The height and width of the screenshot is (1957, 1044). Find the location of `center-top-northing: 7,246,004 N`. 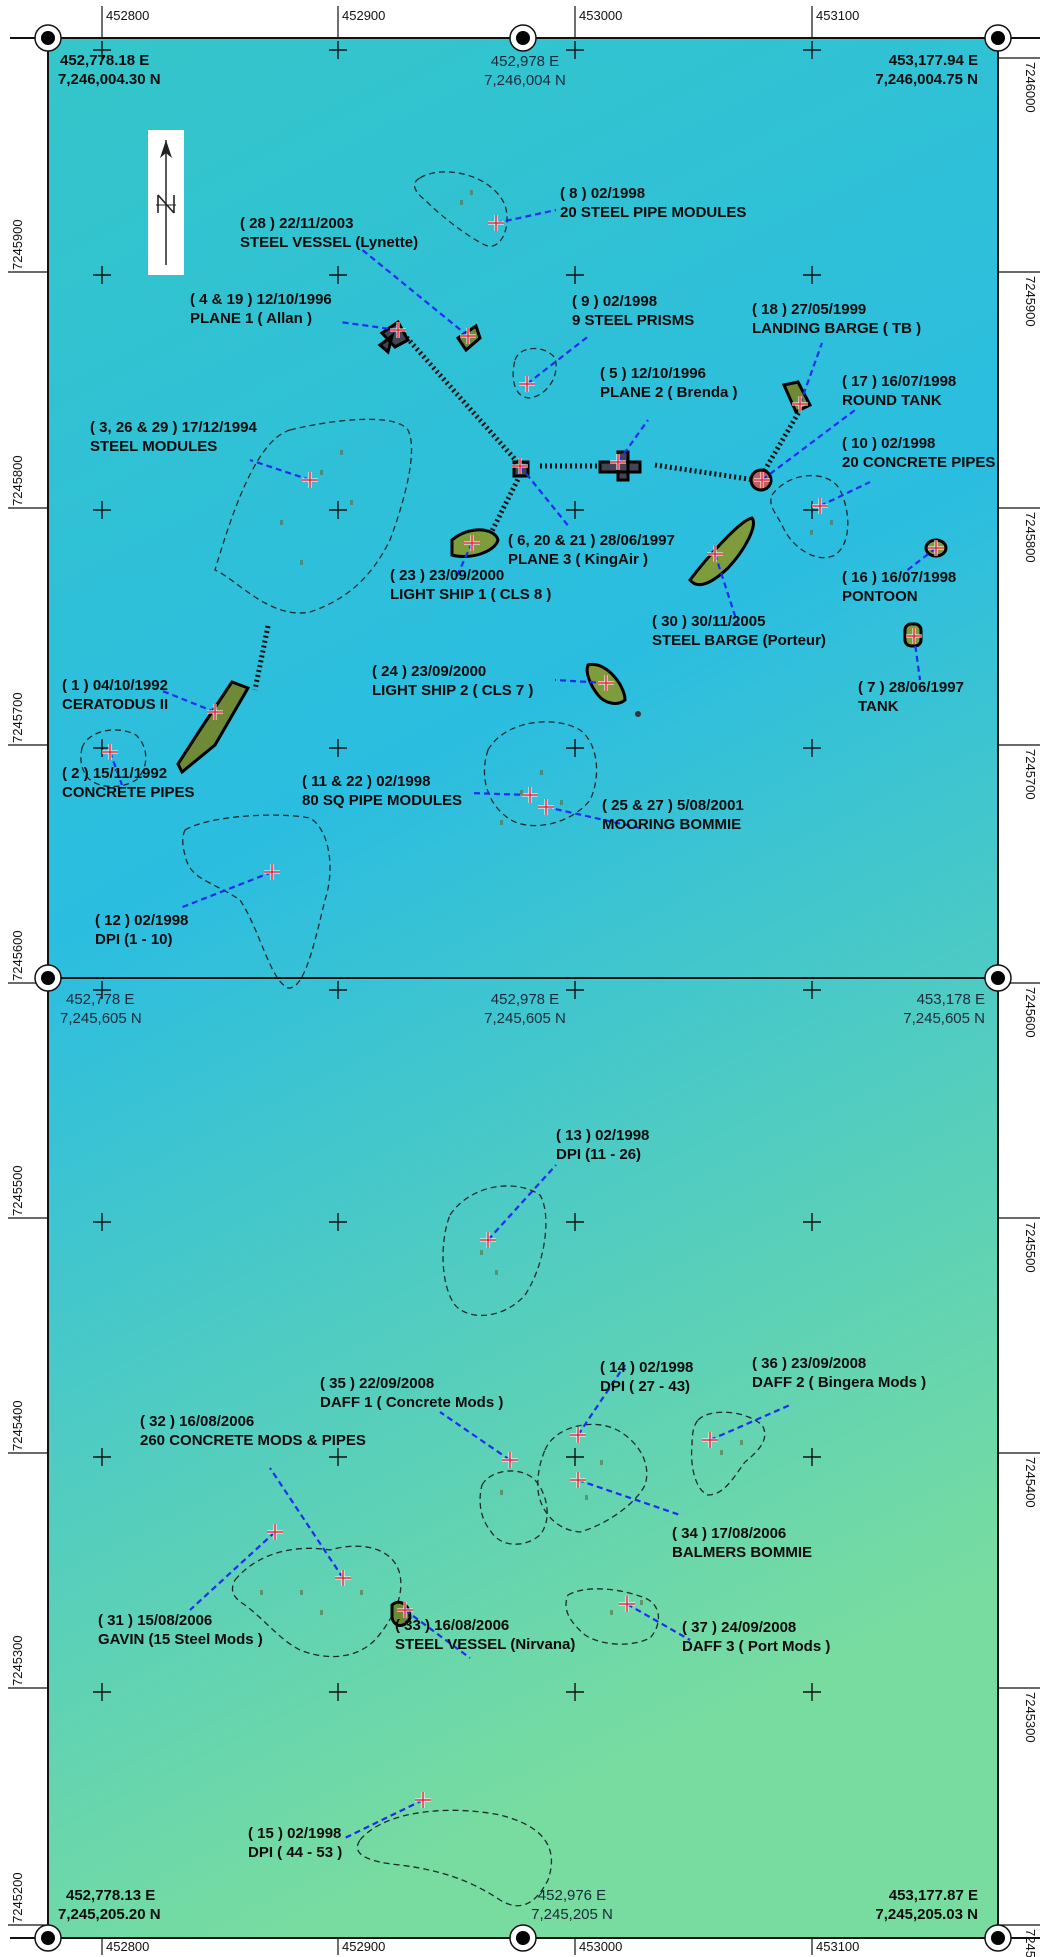

center-top-northing: 7,246,004 N is located at coordinates (525, 80).